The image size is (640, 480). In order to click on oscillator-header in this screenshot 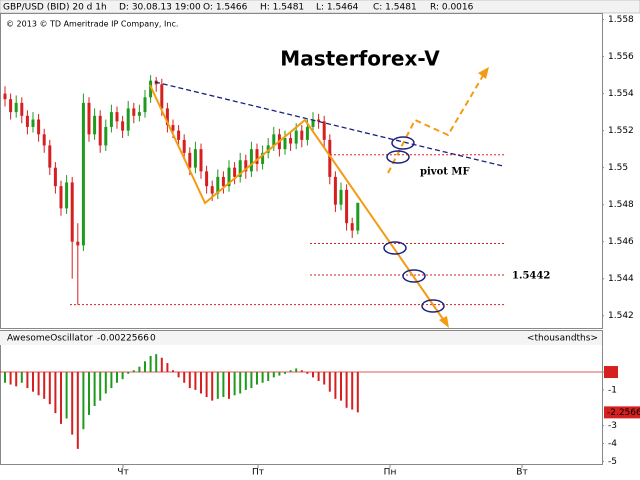, I will do `click(301, 338)`.